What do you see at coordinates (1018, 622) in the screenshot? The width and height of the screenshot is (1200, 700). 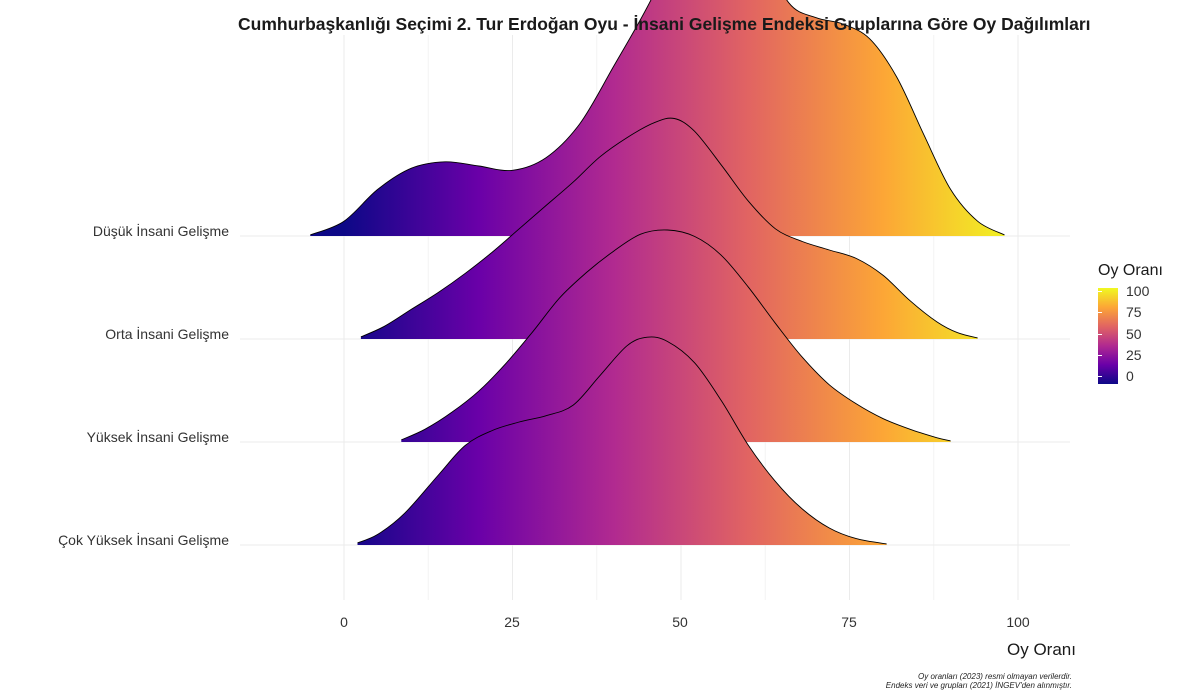 I see `xtick-label-100: 100` at bounding box center [1018, 622].